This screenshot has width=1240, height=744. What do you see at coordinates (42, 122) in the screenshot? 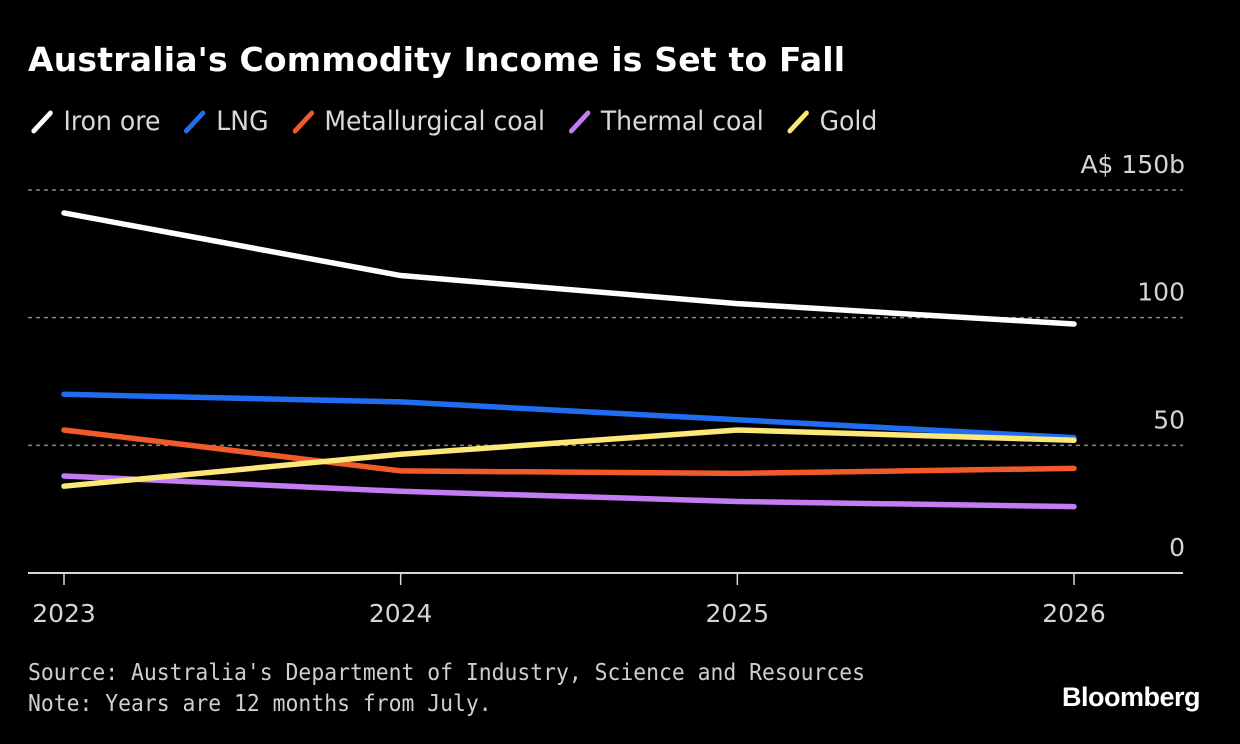
I see `legend-swatch-iron-ore` at bounding box center [42, 122].